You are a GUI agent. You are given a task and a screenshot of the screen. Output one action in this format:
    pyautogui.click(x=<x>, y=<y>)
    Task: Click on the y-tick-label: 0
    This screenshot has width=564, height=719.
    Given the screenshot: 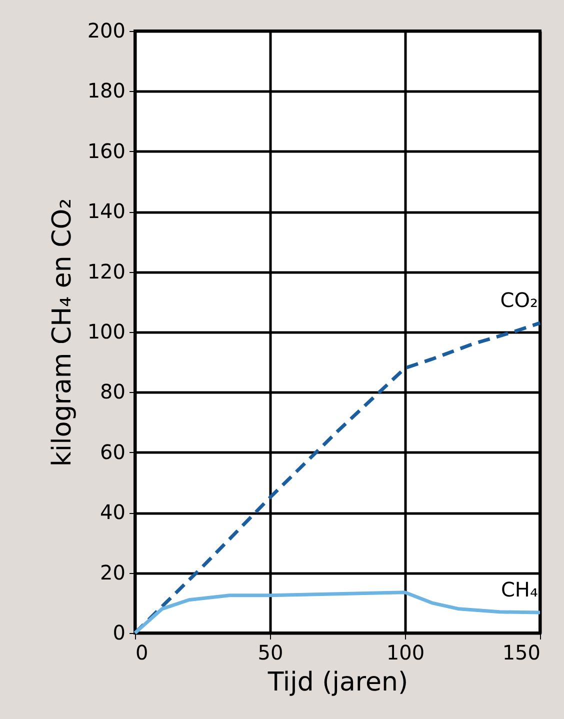 What is the action you would take?
    pyautogui.click(x=119, y=632)
    